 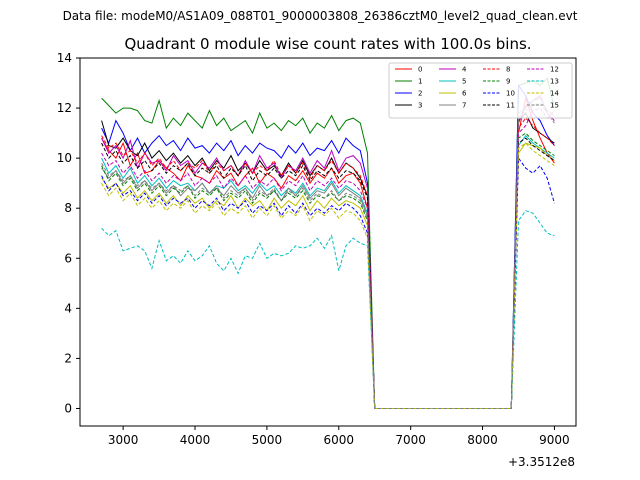 I want to click on x-tick-label: 4000, so click(x=195, y=440).